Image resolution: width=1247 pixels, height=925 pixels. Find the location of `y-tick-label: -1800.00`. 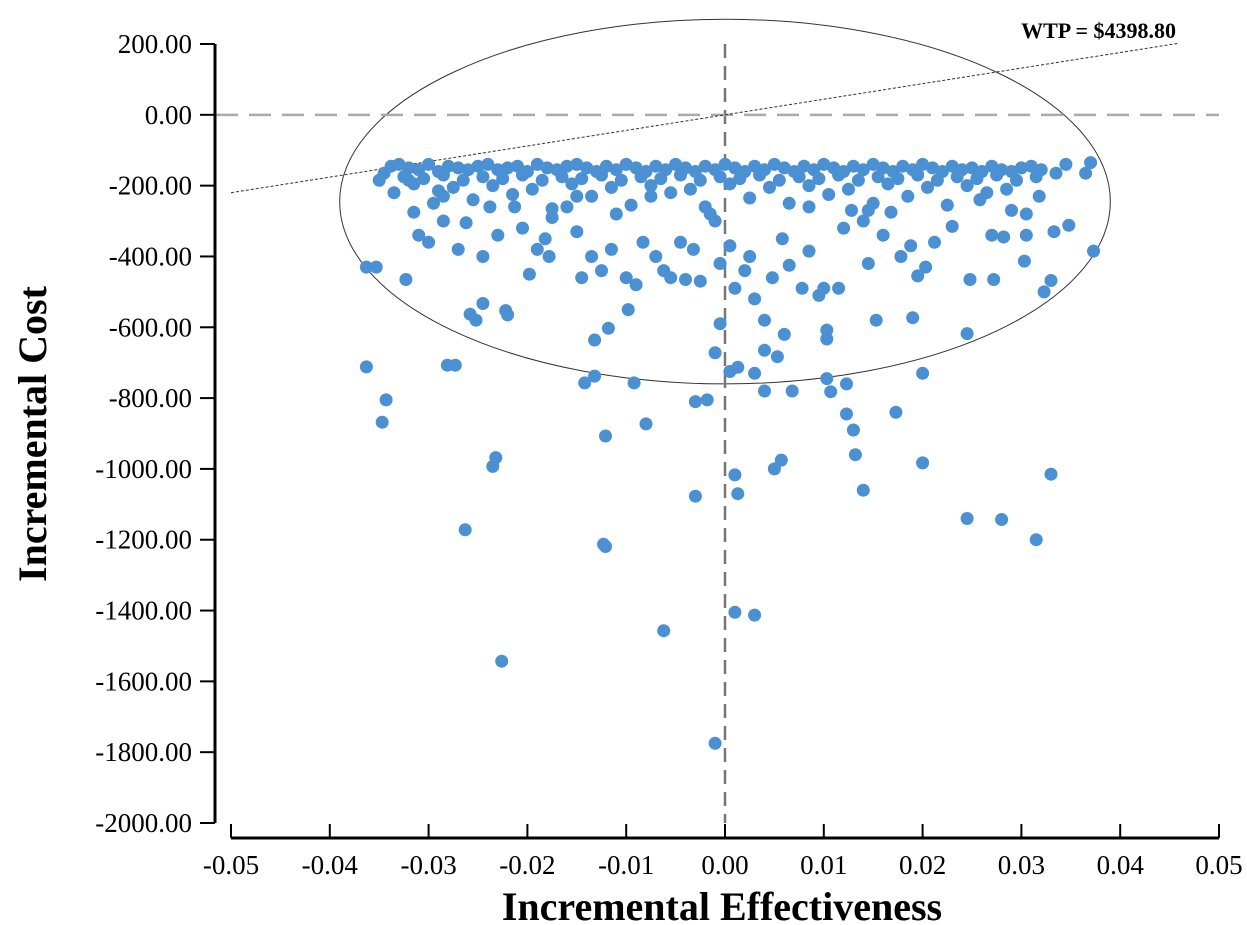

y-tick-label: -1800.00 is located at coordinates (143, 752).